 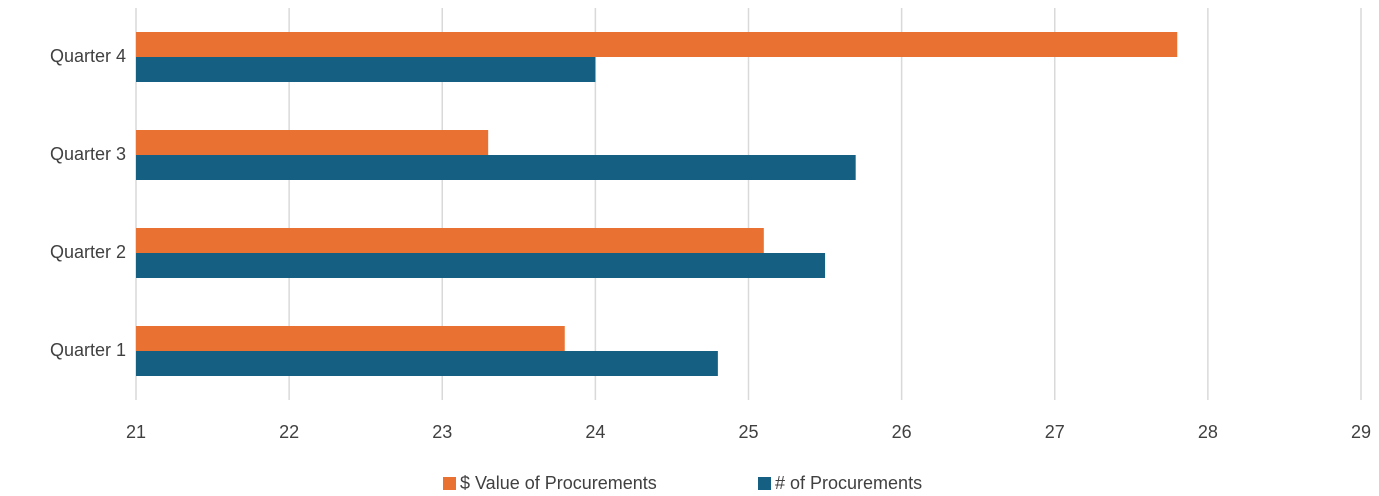 I want to click on x-tick-label: 22, so click(x=289, y=432).